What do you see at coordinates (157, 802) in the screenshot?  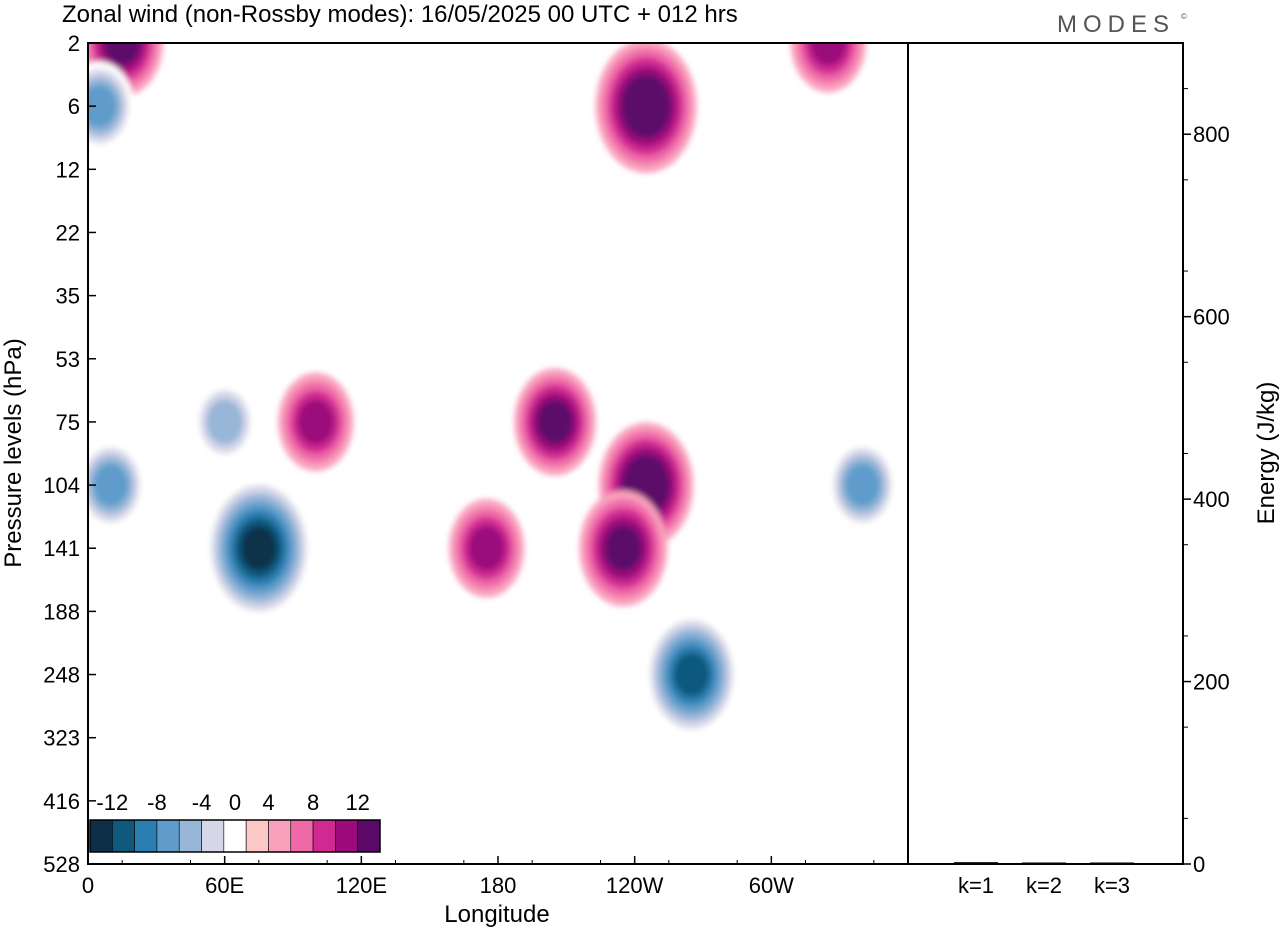 I see `colorbar-label: -8` at bounding box center [157, 802].